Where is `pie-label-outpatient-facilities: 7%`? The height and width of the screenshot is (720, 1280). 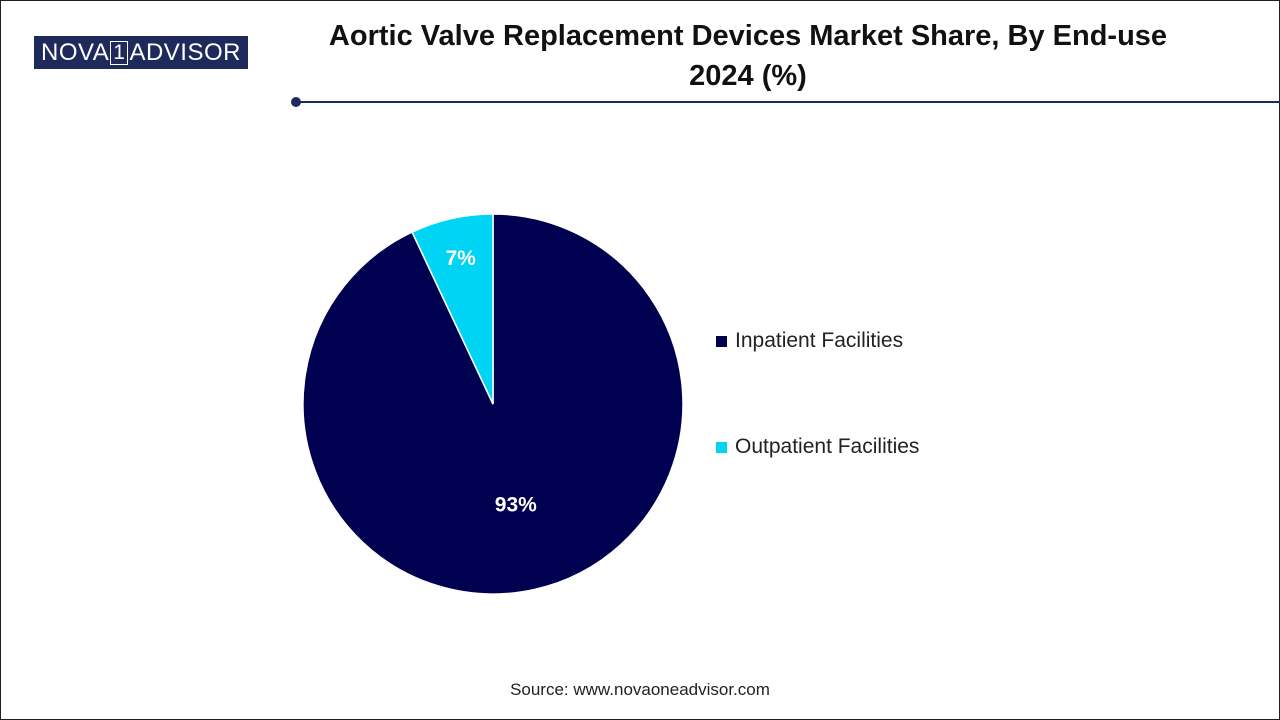 pie-label-outpatient-facilities: 7% is located at coordinates (460, 258).